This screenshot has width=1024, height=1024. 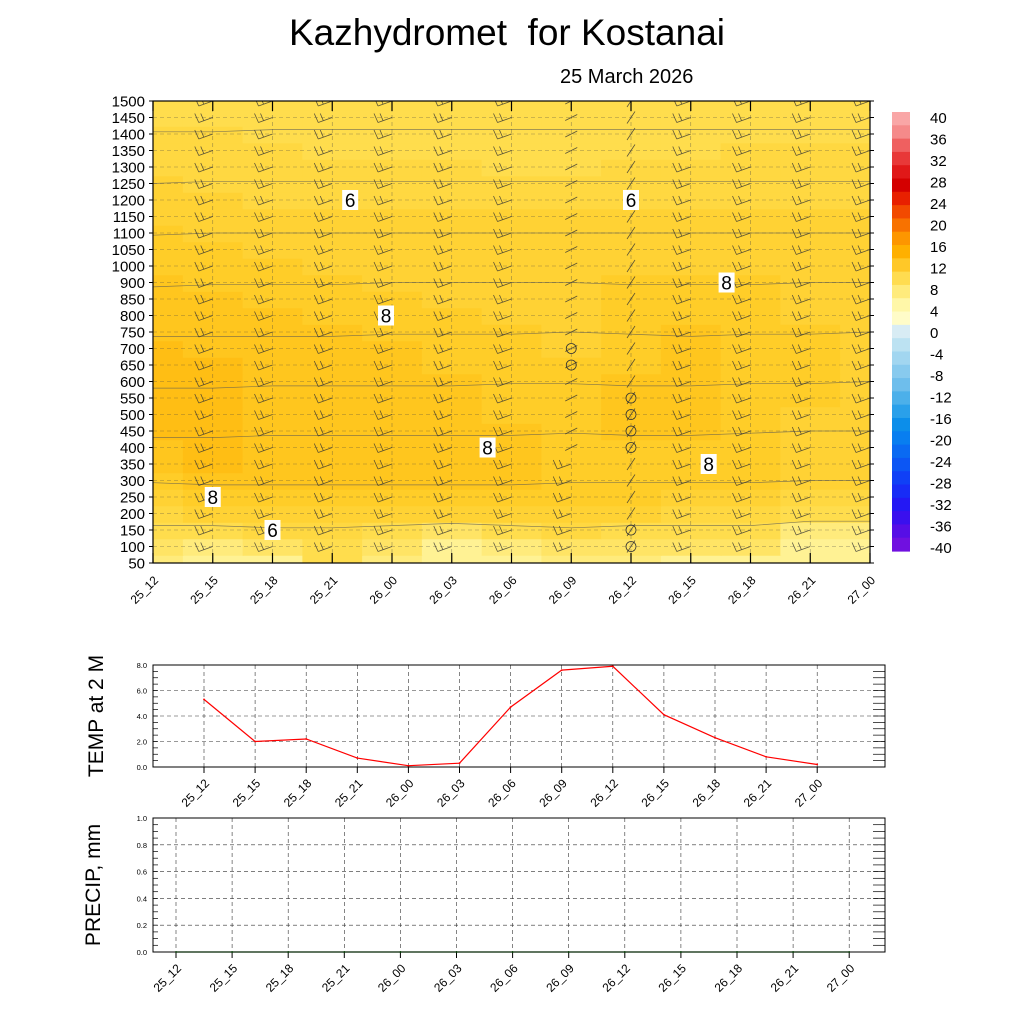 What do you see at coordinates (901, 438) in the screenshot?
I see `colorbar-swatch` at bounding box center [901, 438].